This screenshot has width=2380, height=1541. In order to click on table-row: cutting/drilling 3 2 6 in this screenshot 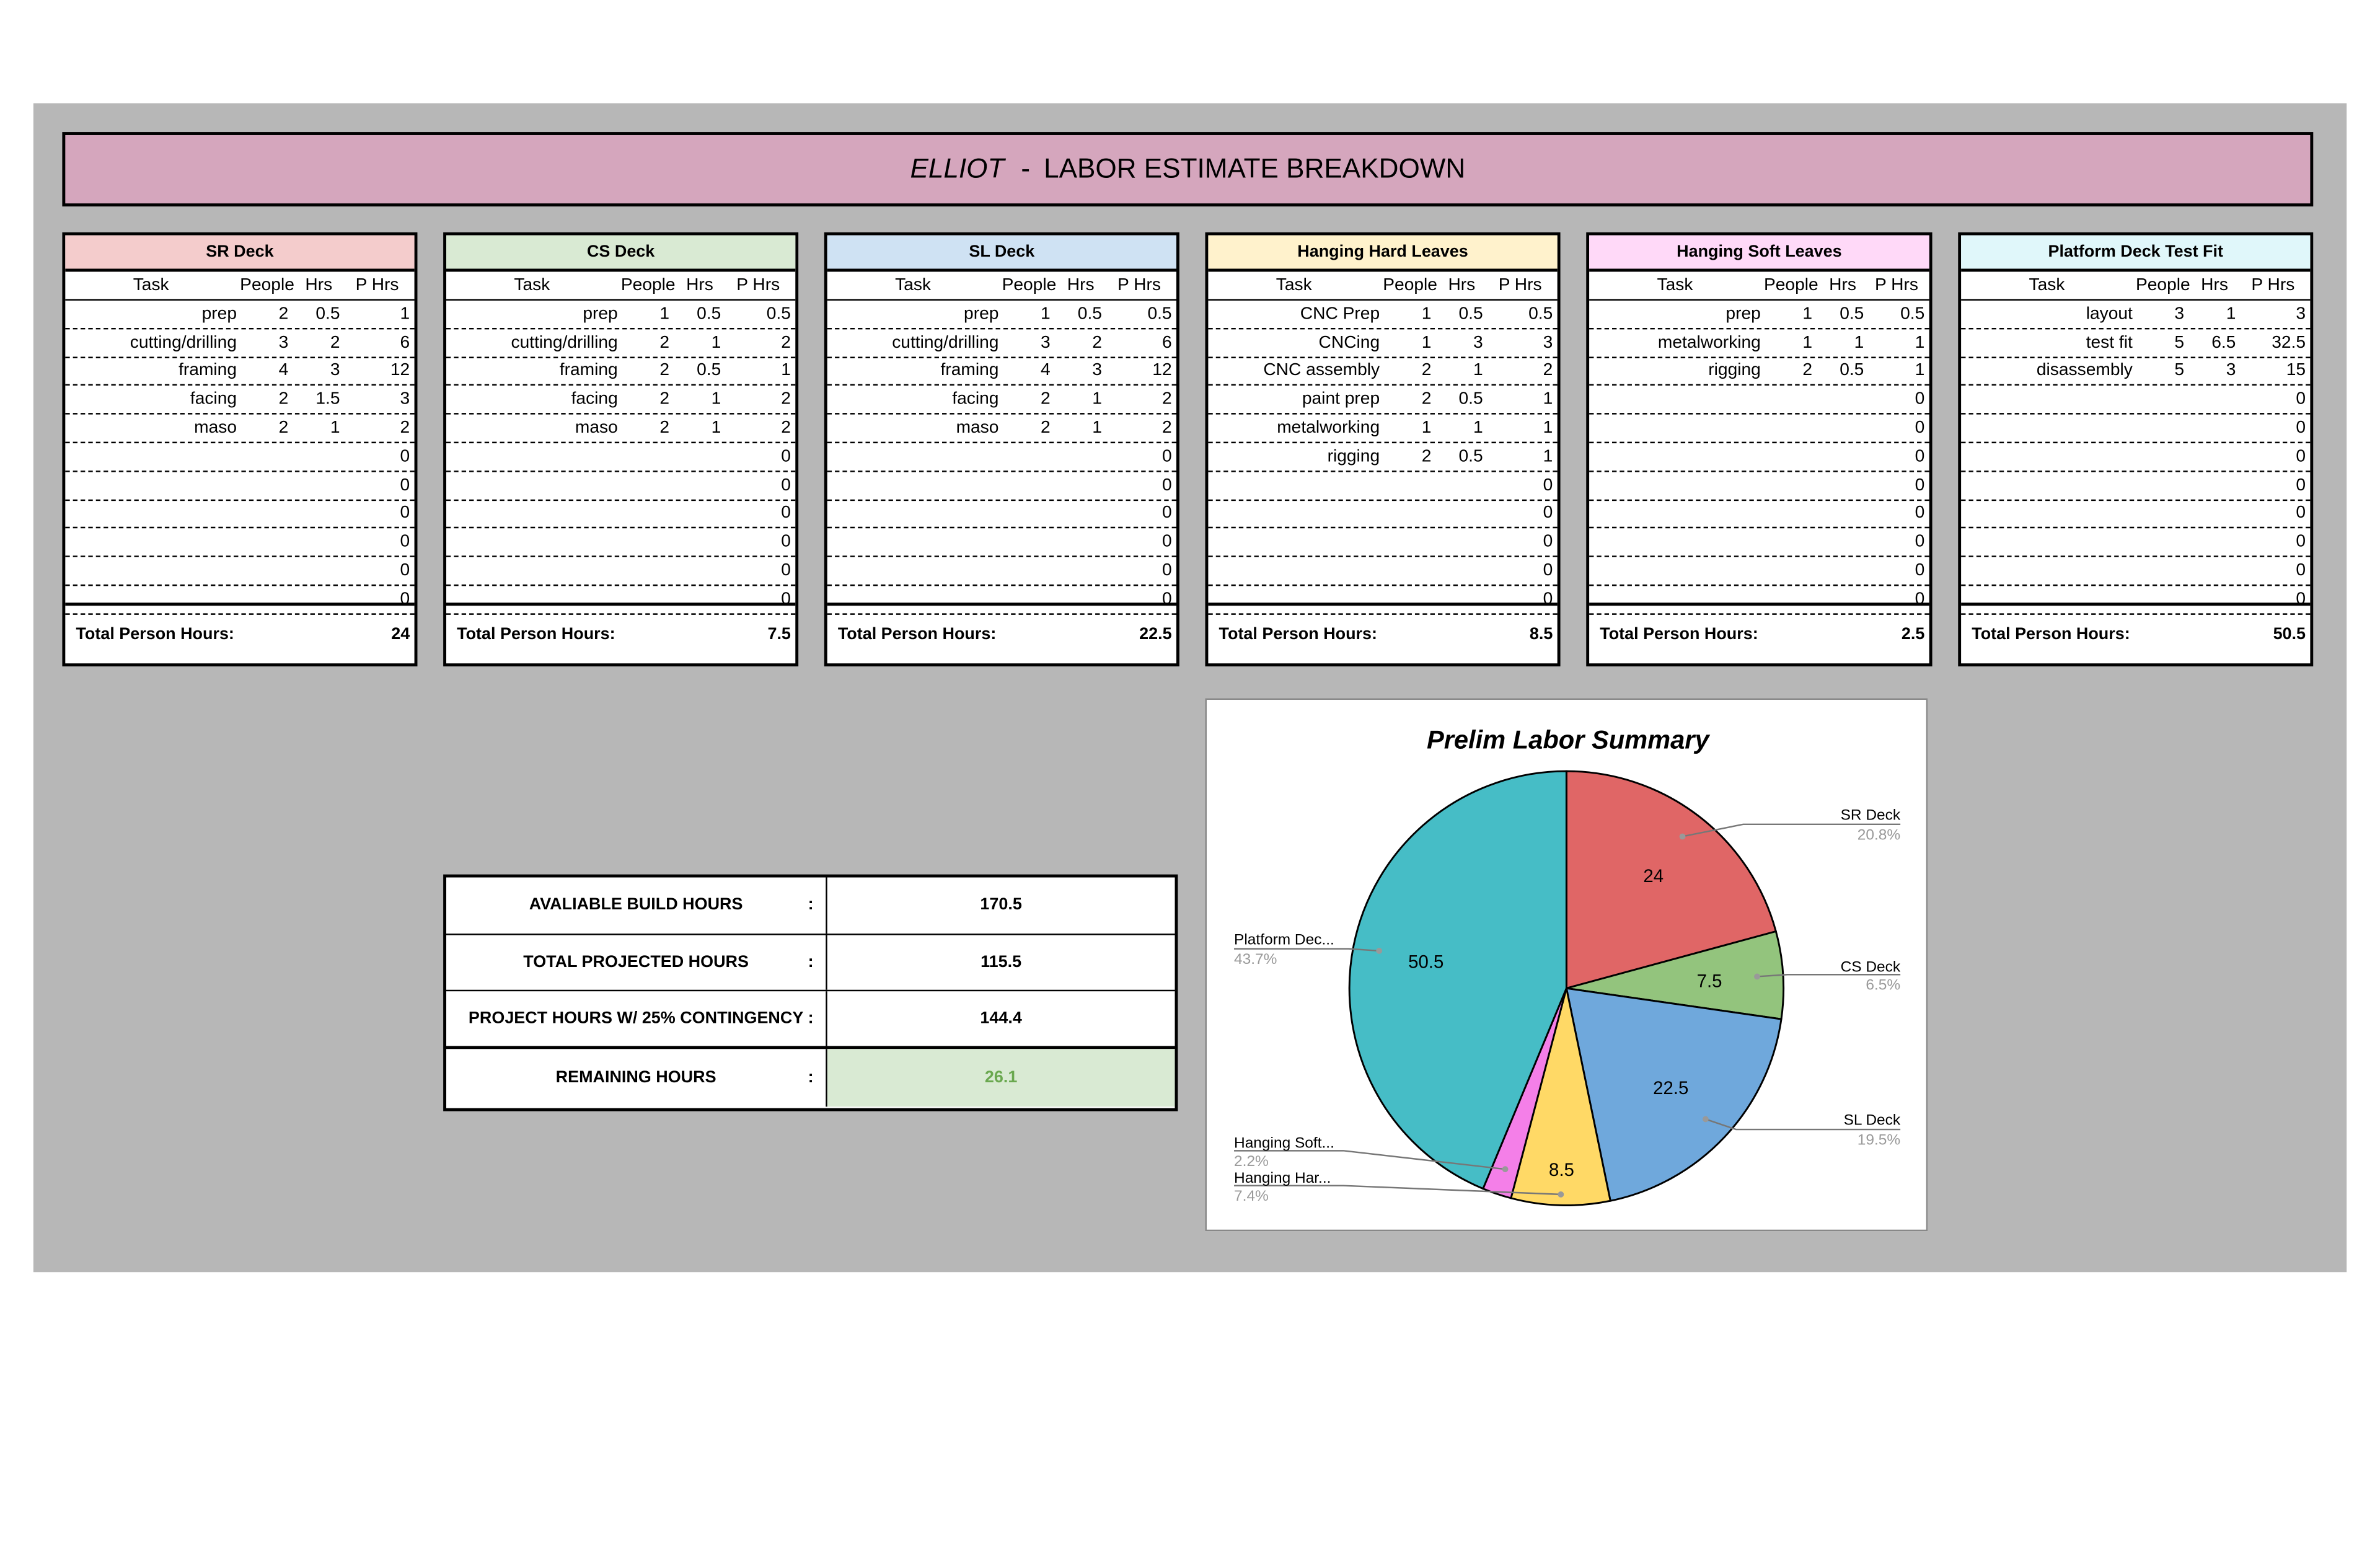, I will do `click(240, 343)`.